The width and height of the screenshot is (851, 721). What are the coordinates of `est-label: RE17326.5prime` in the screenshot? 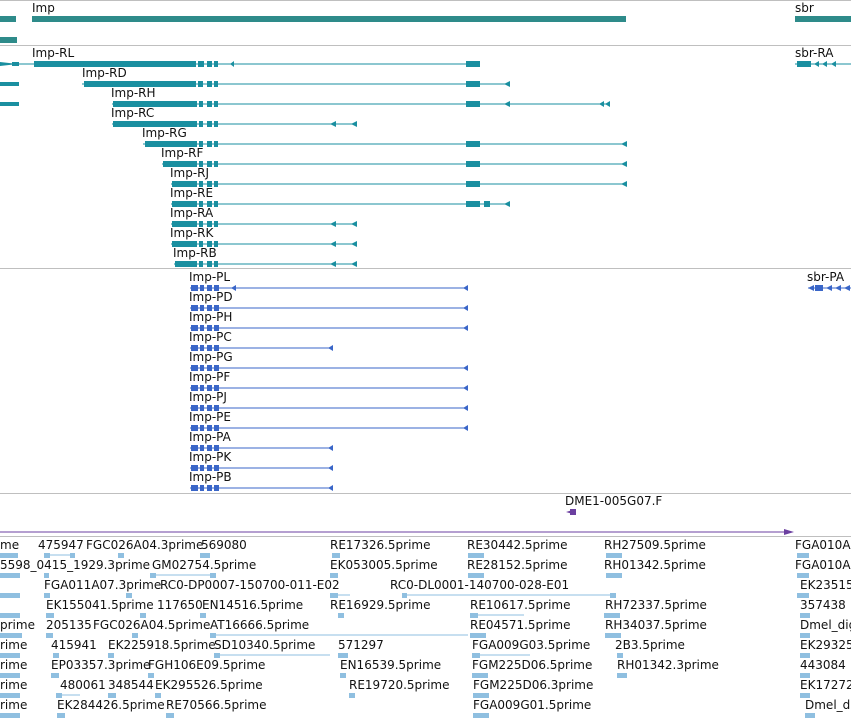 It's located at (380, 545).